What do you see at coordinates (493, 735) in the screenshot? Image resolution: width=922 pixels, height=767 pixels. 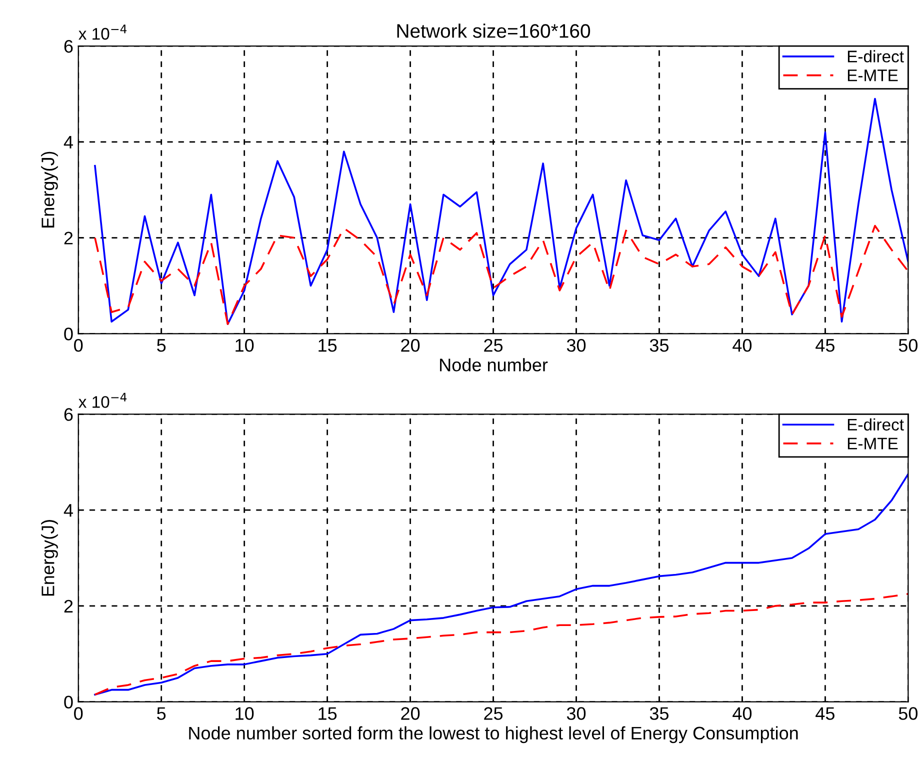 I see `x-axis-title: Node number sorted form the lowest to highest level of Energy Consumption` at bounding box center [493, 735].